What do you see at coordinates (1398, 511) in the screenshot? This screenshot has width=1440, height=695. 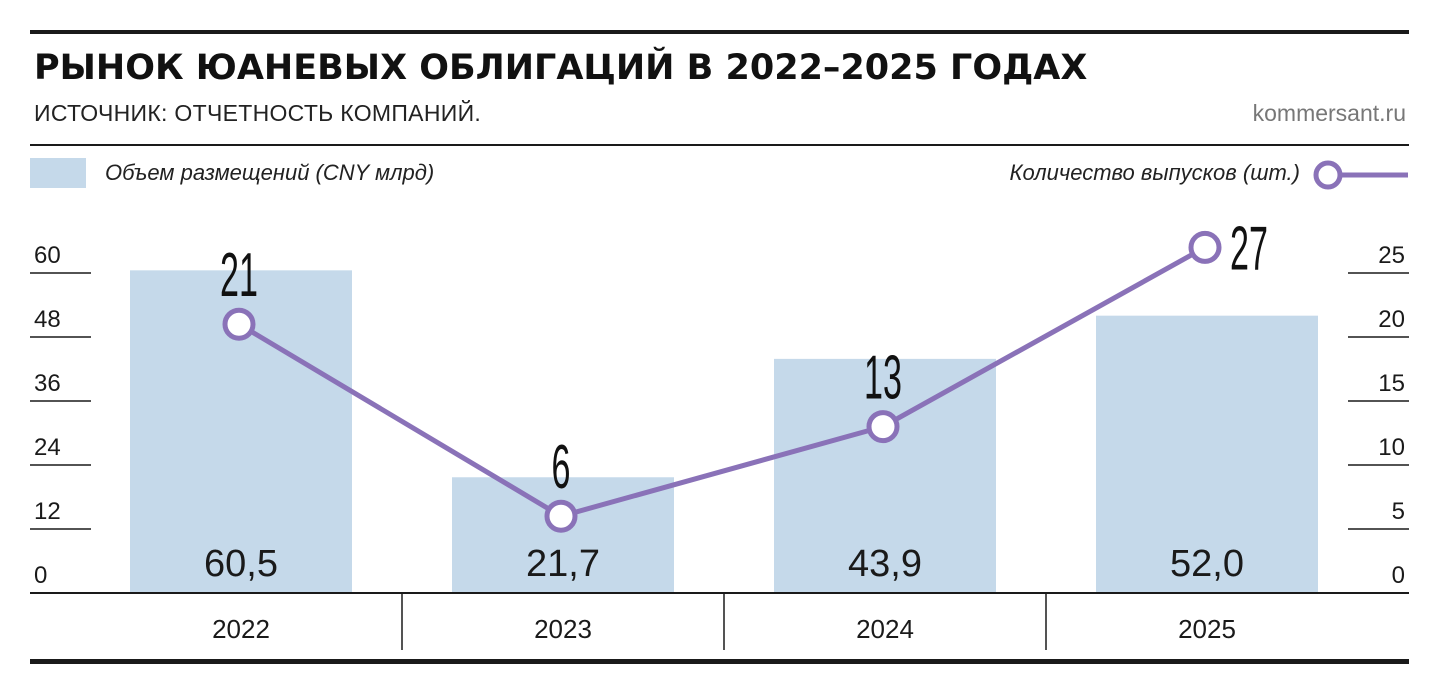 I see `right-tick-label: 5` at bounding box center [1398, 511].